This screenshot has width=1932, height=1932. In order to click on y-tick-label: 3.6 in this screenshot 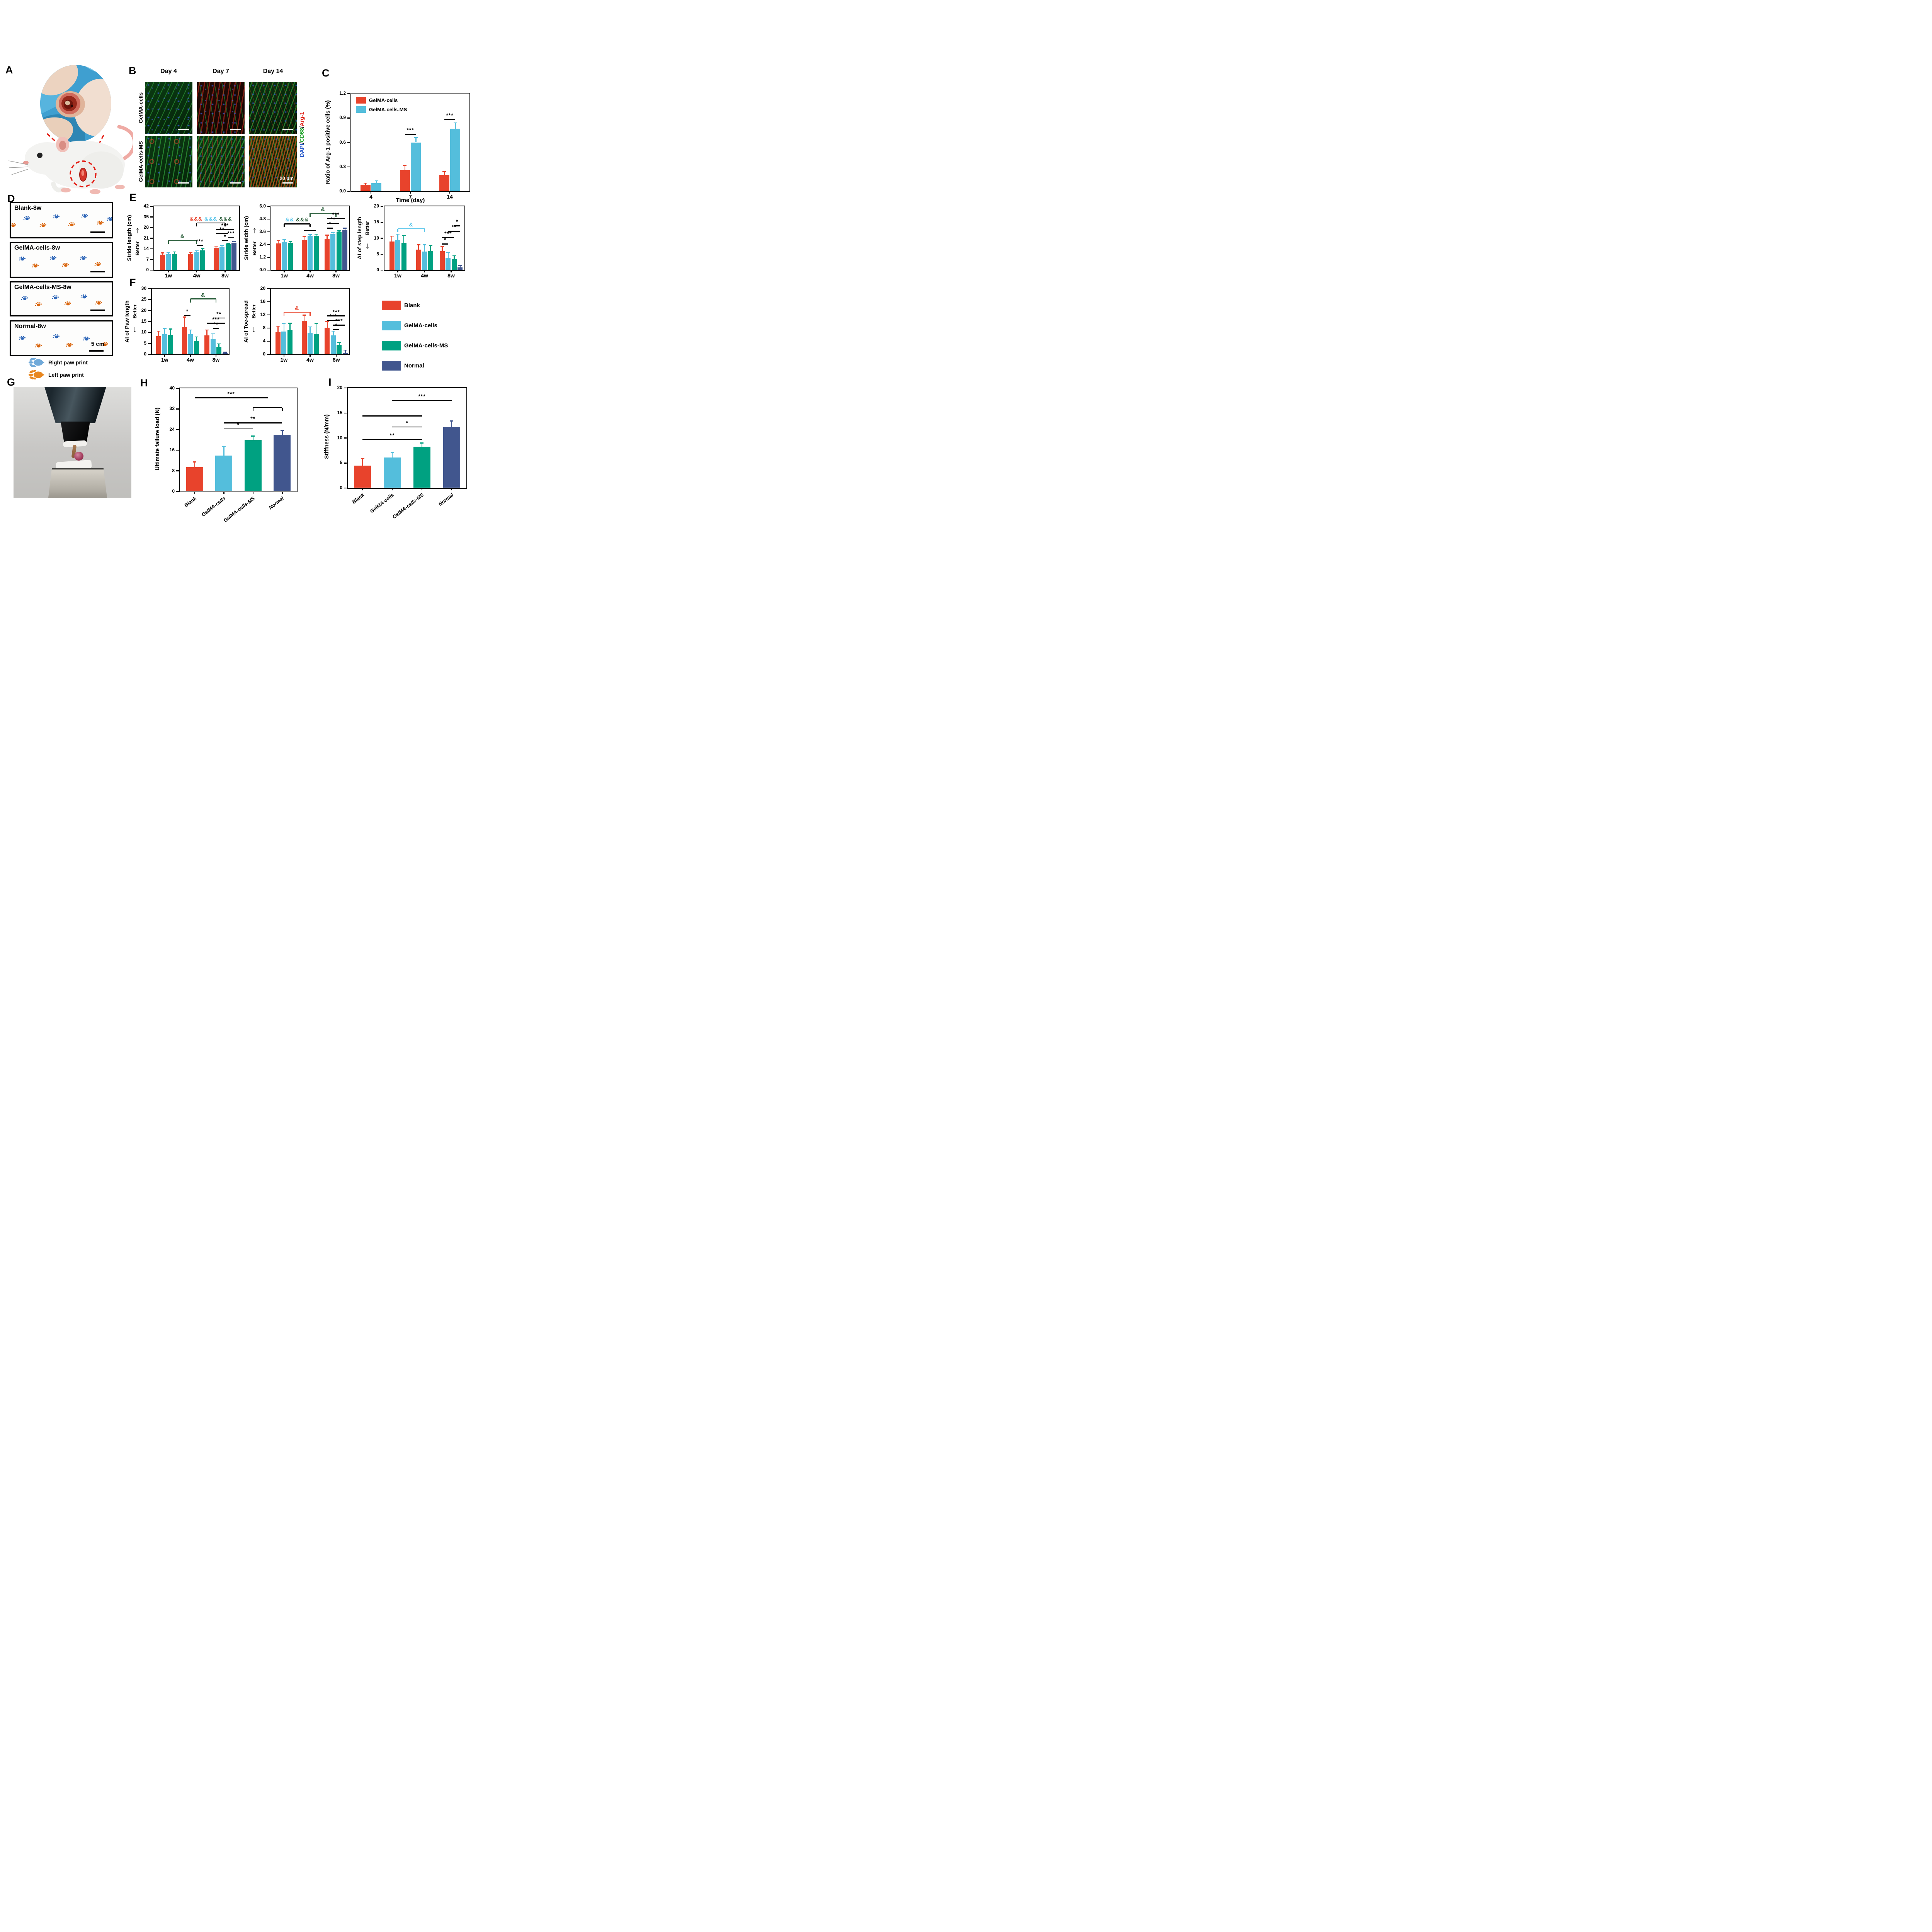, I will do `click(262, 232)`.